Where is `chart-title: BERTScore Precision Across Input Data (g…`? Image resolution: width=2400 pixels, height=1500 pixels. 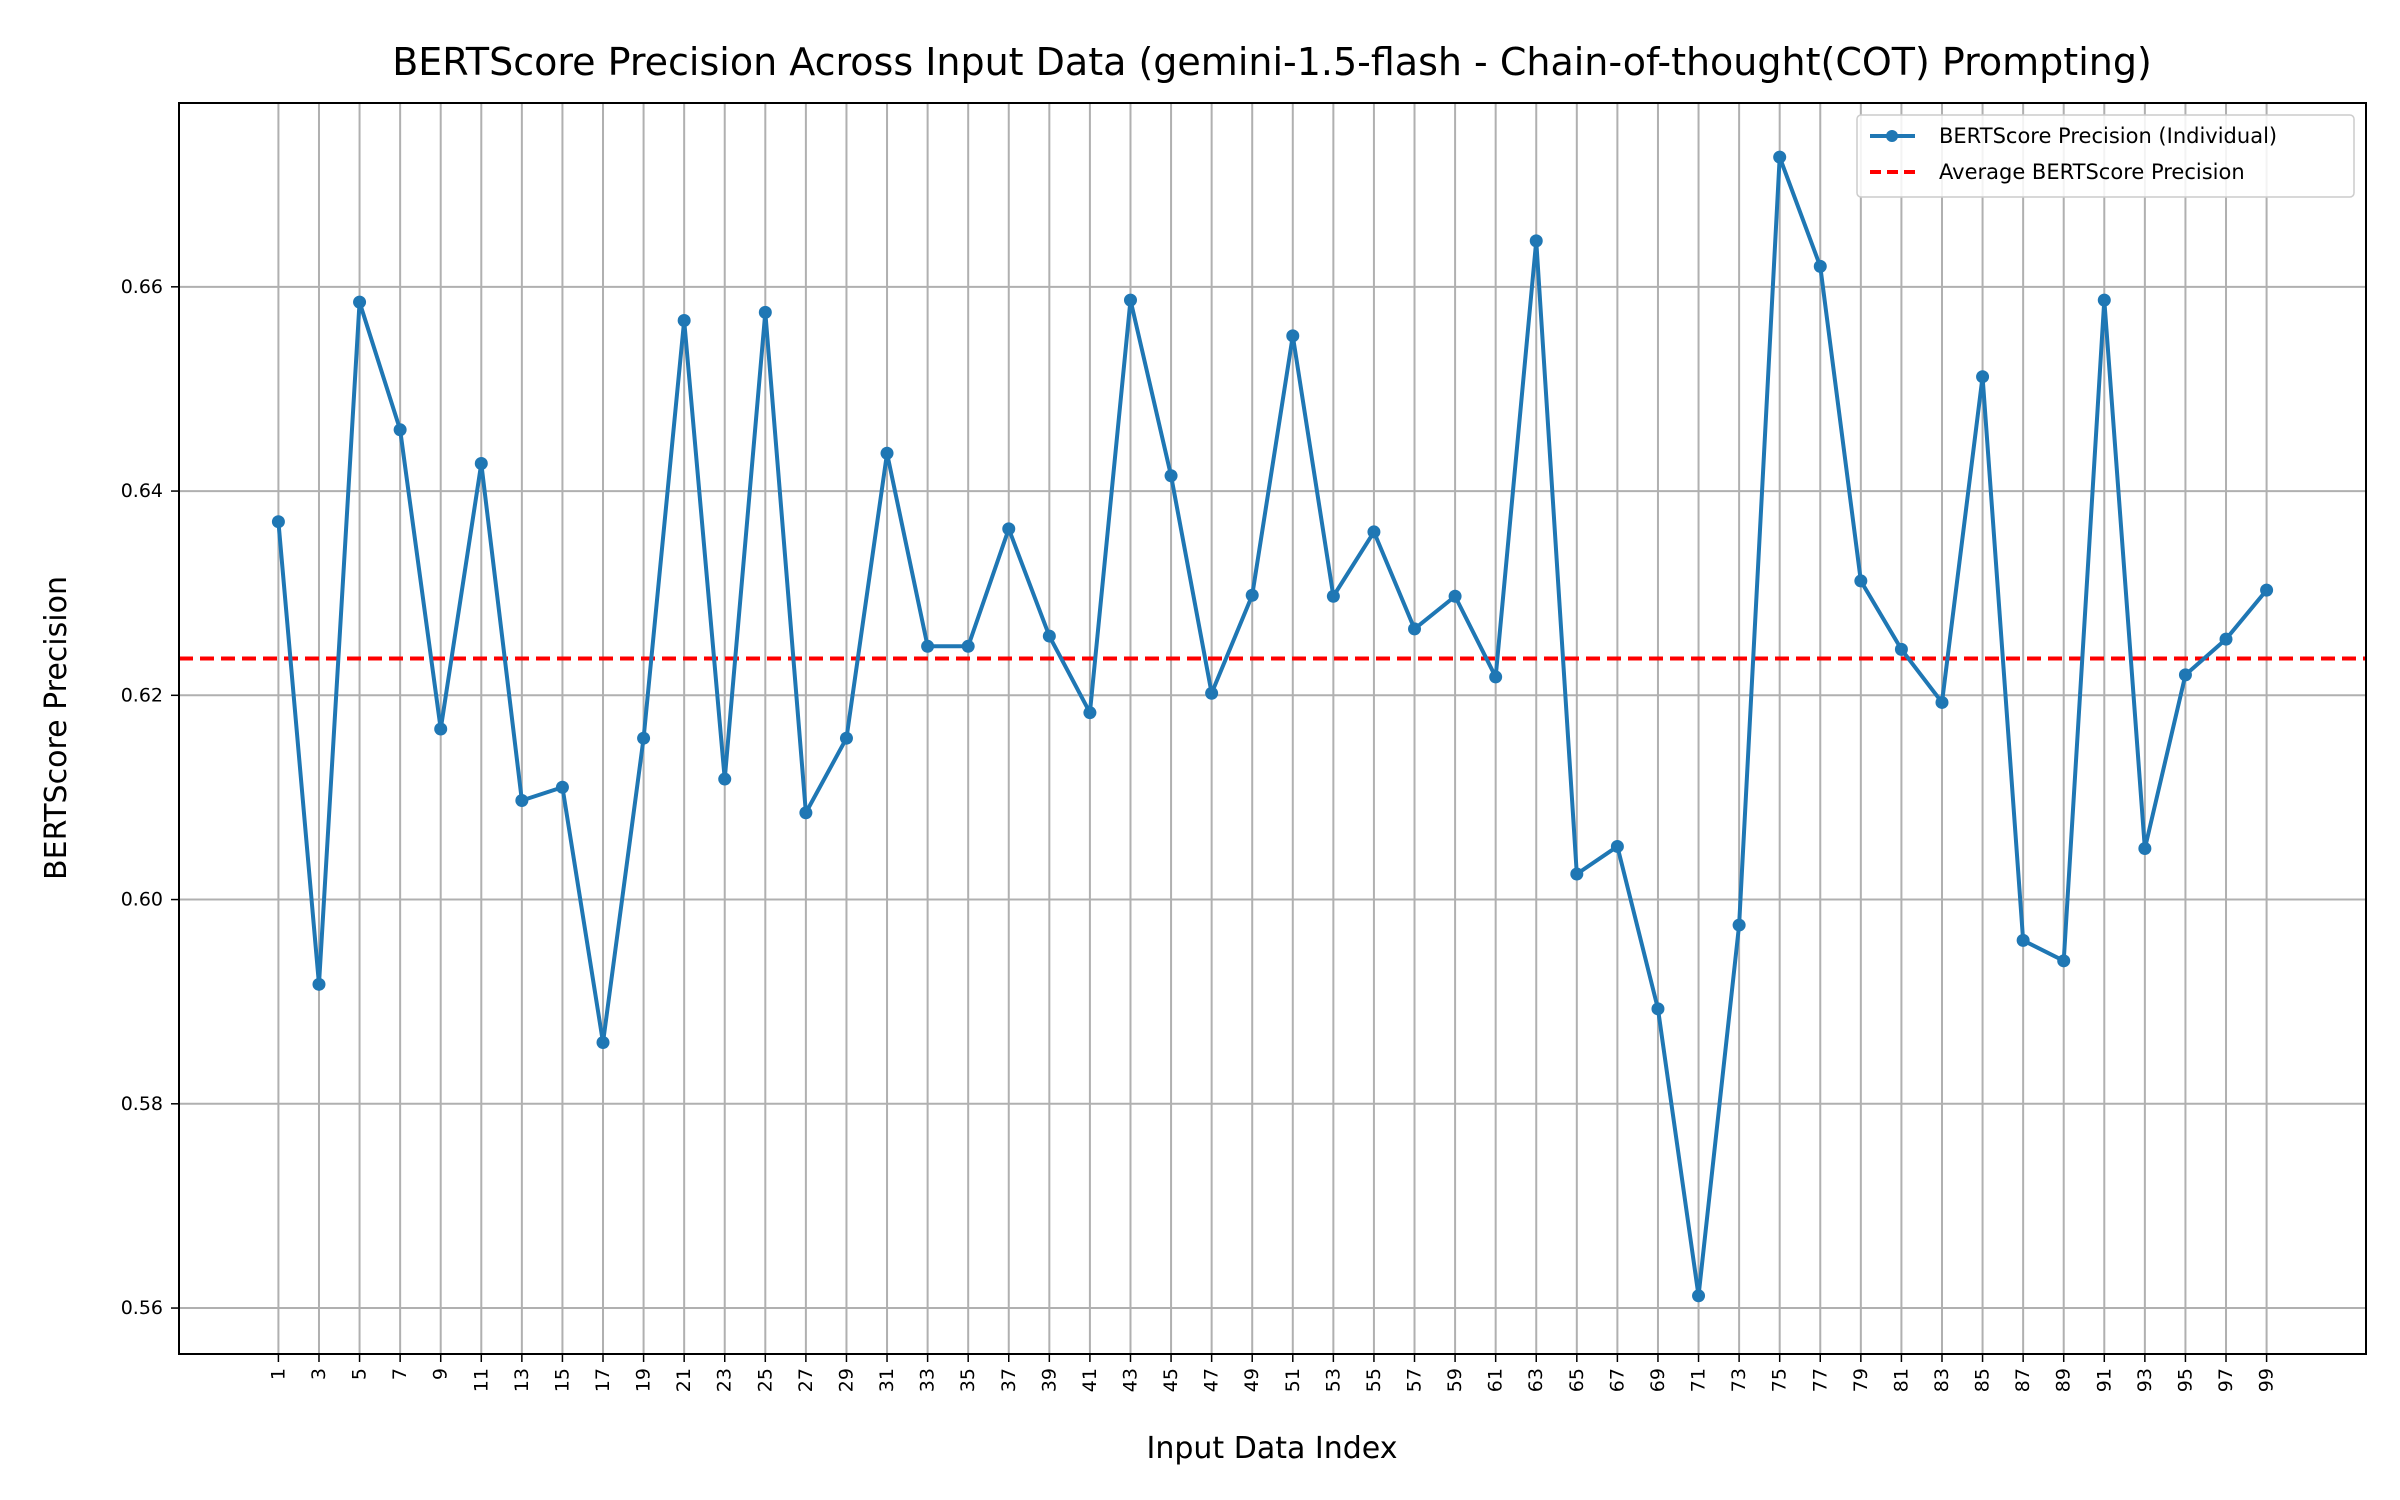
chart-title: BERTScore Precision Across Input Data (g… is located at coordinates (1272, 62).